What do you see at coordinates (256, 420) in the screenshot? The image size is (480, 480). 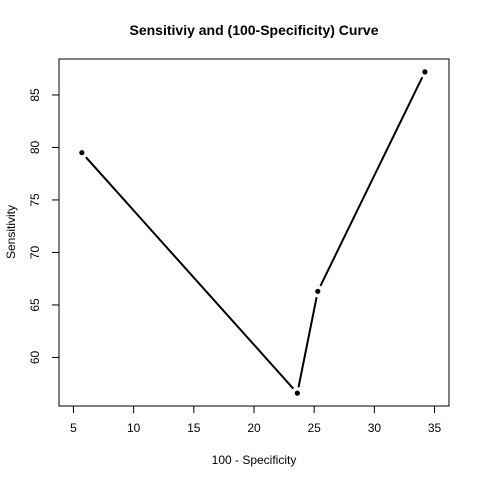 I see `x-axis: 5 10 15 20 25 30 35` at bounding box center [256, 420].